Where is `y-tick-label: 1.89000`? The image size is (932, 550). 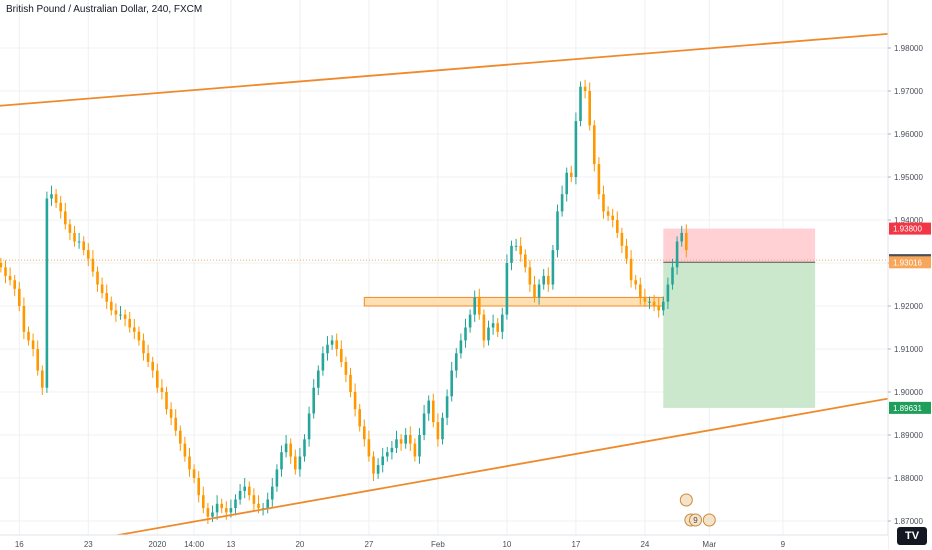
y-tick-label: 1.89000 is located at coordinates (908, 435).